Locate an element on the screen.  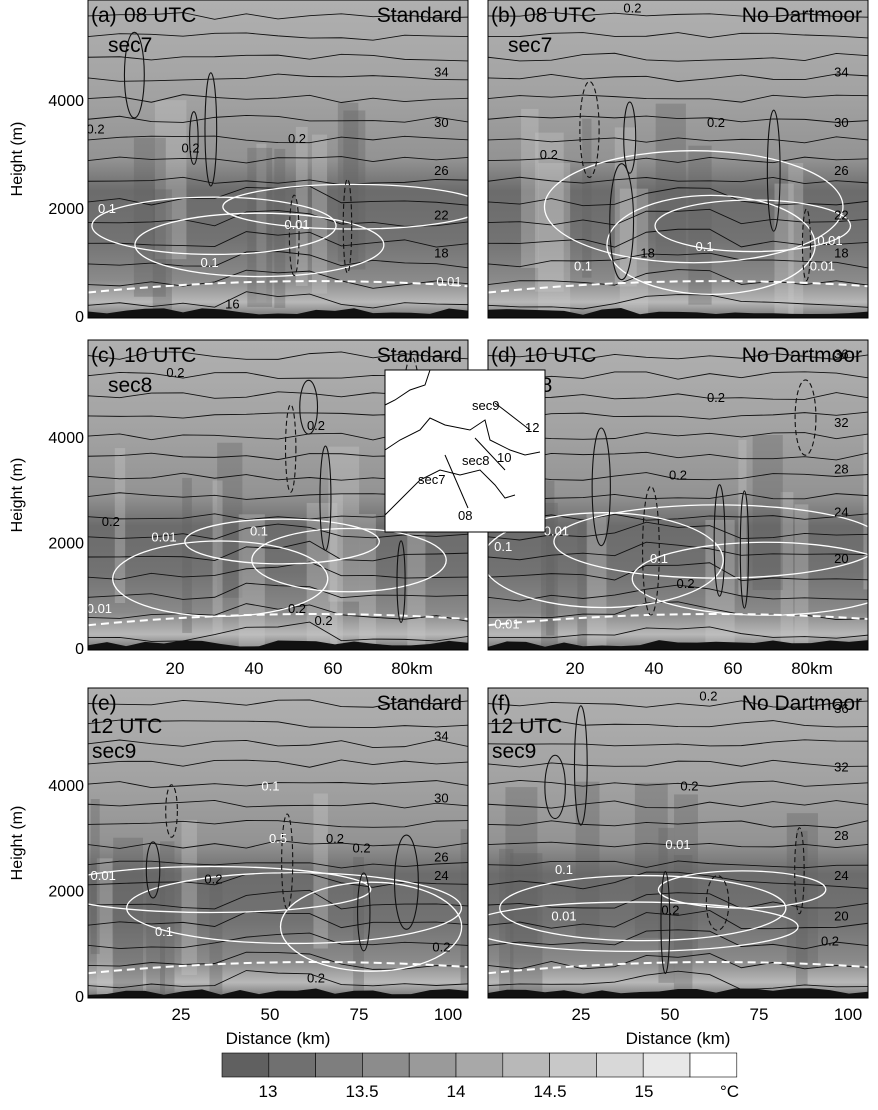
panel-label: (d) is located at coordinates (504, 355).